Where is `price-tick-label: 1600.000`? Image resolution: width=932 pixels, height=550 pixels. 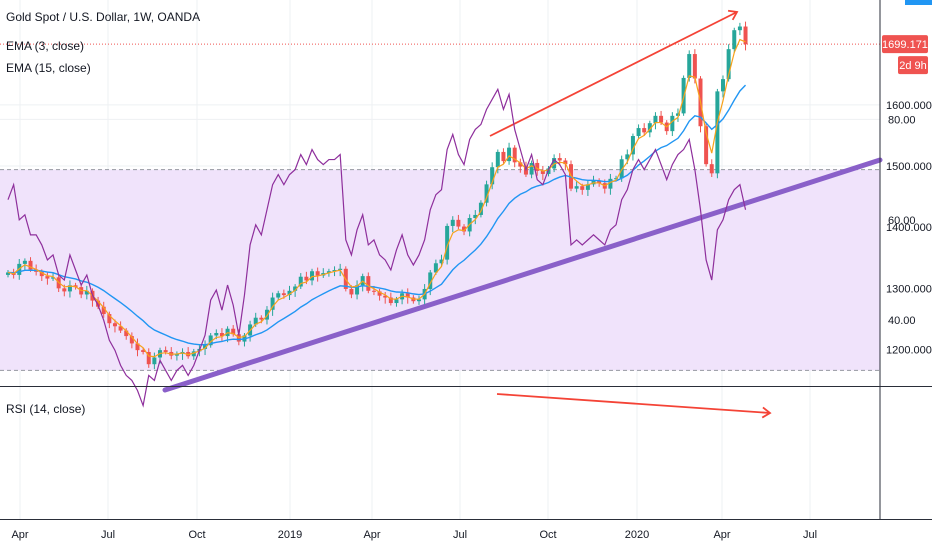 price-tick-label: 1600.000 is located at coordinates (909, 106).